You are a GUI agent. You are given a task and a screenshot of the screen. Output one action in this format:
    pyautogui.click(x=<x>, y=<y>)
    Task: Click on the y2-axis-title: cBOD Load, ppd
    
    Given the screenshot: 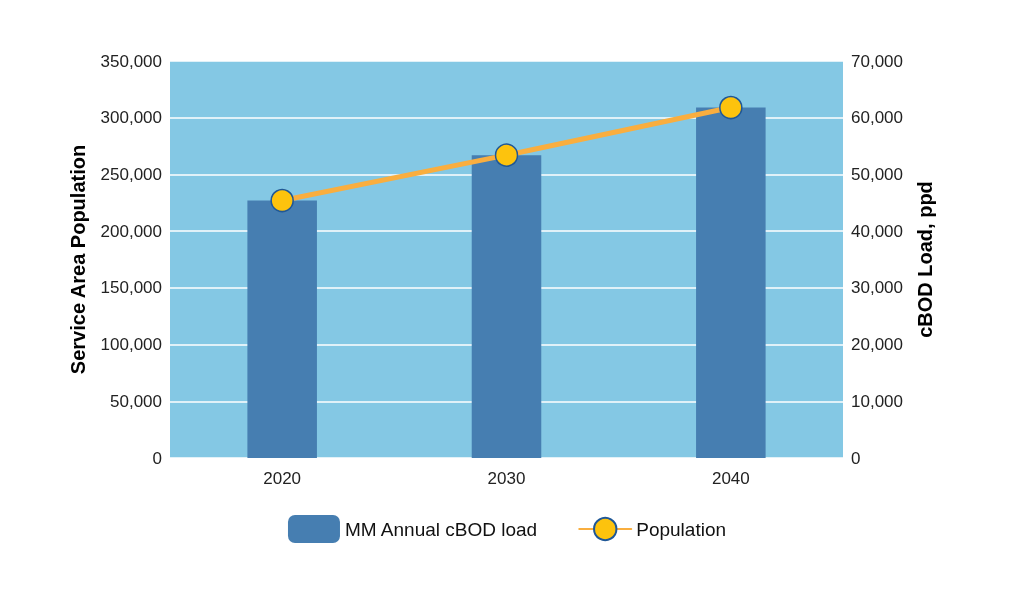 What is the action you would take?
    pyautogui.click(x=925, y=259)
    